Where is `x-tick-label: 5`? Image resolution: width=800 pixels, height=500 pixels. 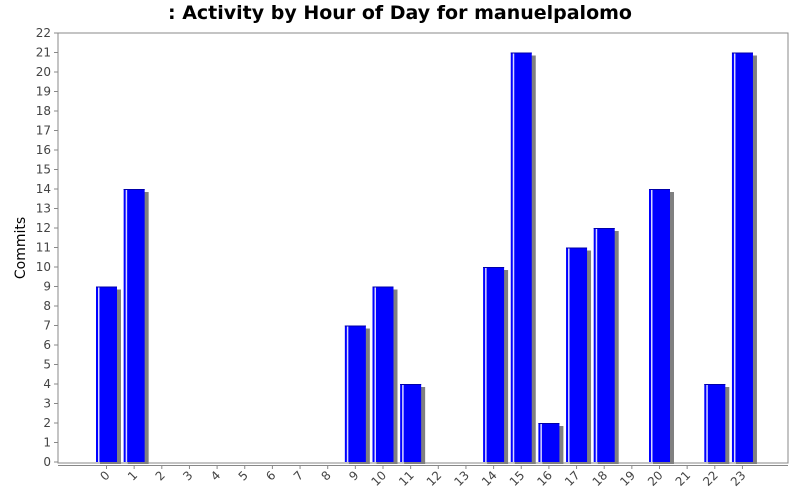
x-tick-label: 5 is located at coordinates (243, 475).